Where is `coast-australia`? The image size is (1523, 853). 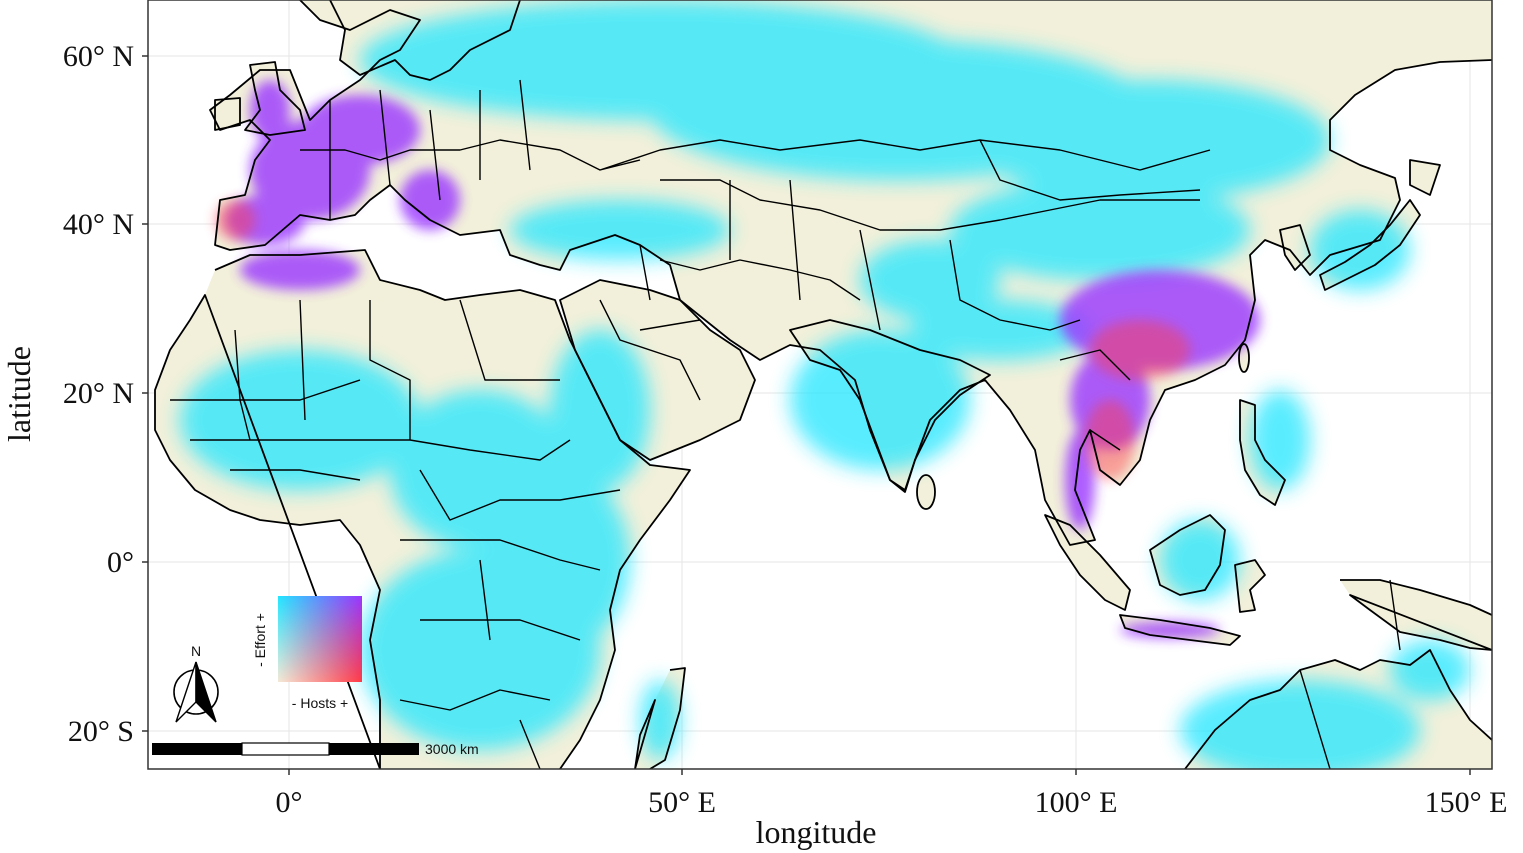
coast-australia is located at coordinates (1338, 709).